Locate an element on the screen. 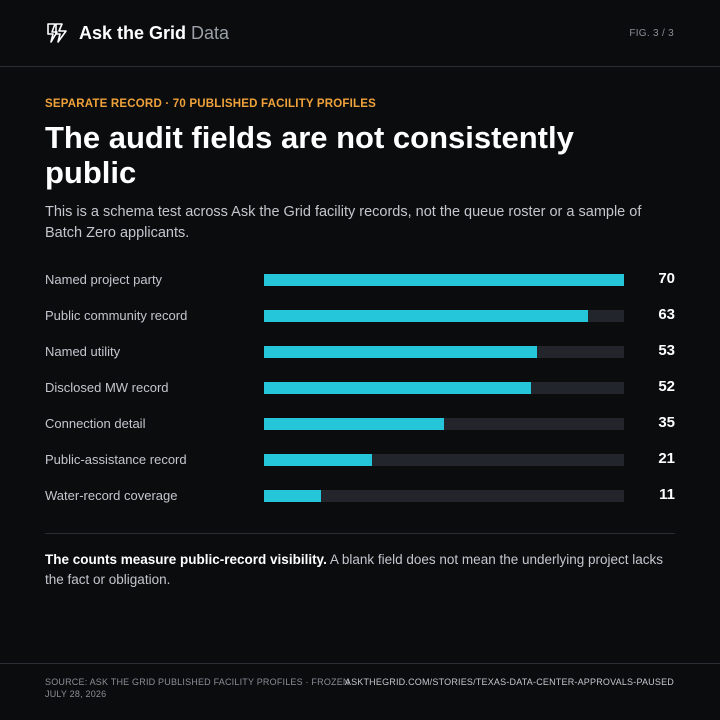  bar-value: 52 is located at coordinates (666, 386).